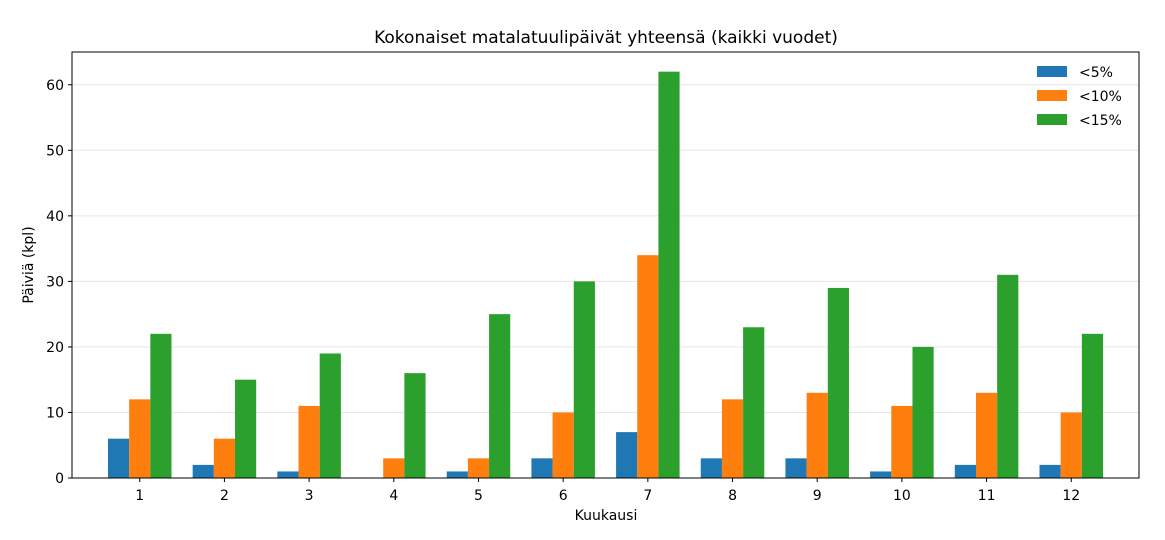 This screenshot has height=540, width=1165. What do you see at coordinates (606, 516) in the screenshot?
I see `x-axis-label: Kuukausi` at bounding box center [606, 516].